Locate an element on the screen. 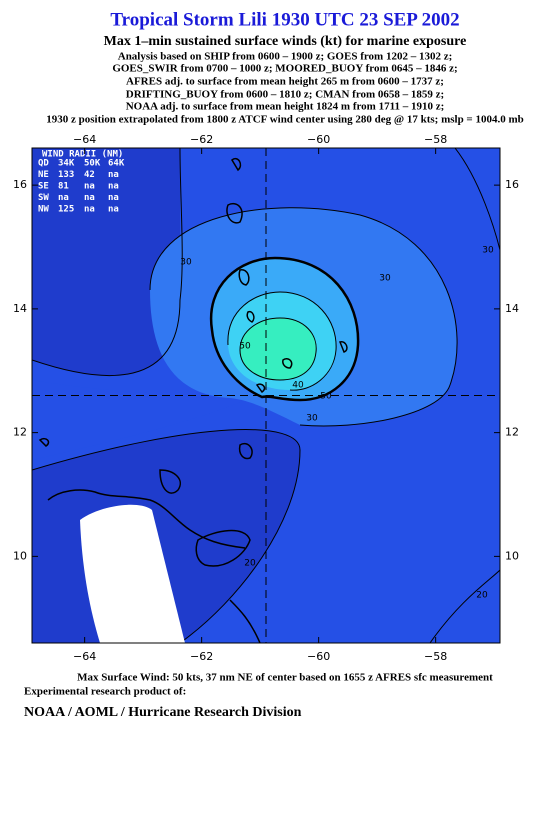 The width and height of the screenshot is (560, 820). radii-cell: NW is located at coordinates (43, 210).